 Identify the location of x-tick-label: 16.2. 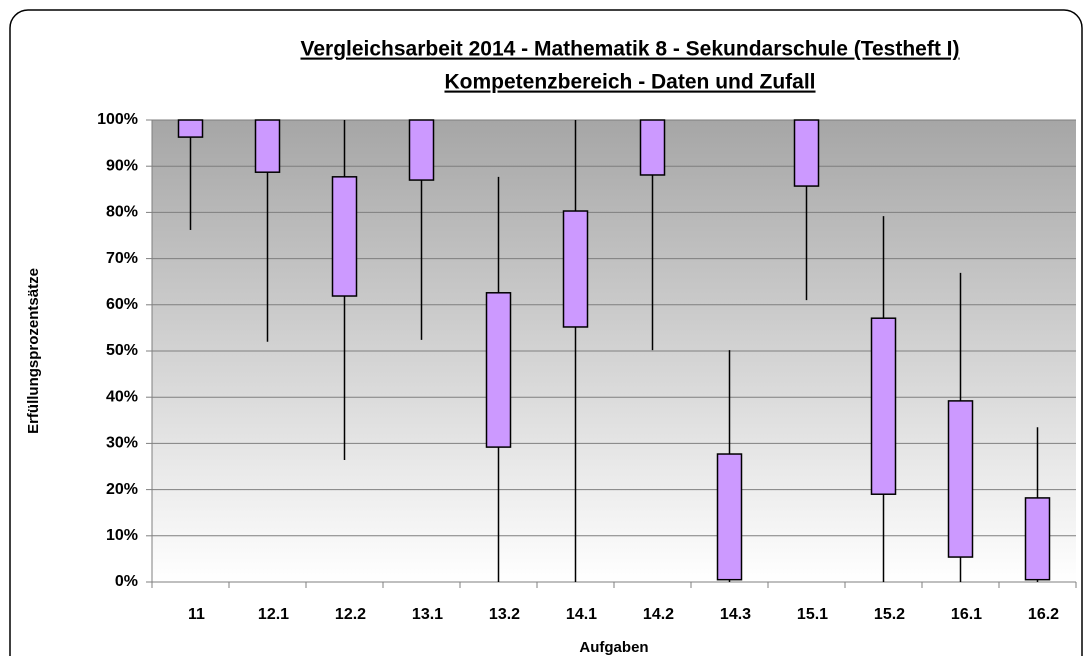
(1043, 614).